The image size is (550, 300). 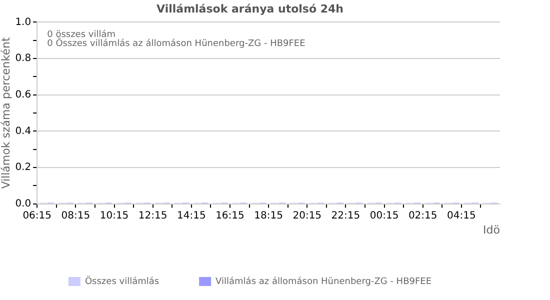 I want to click on y-tick-label: 0.0, so click(x=23, y=204).